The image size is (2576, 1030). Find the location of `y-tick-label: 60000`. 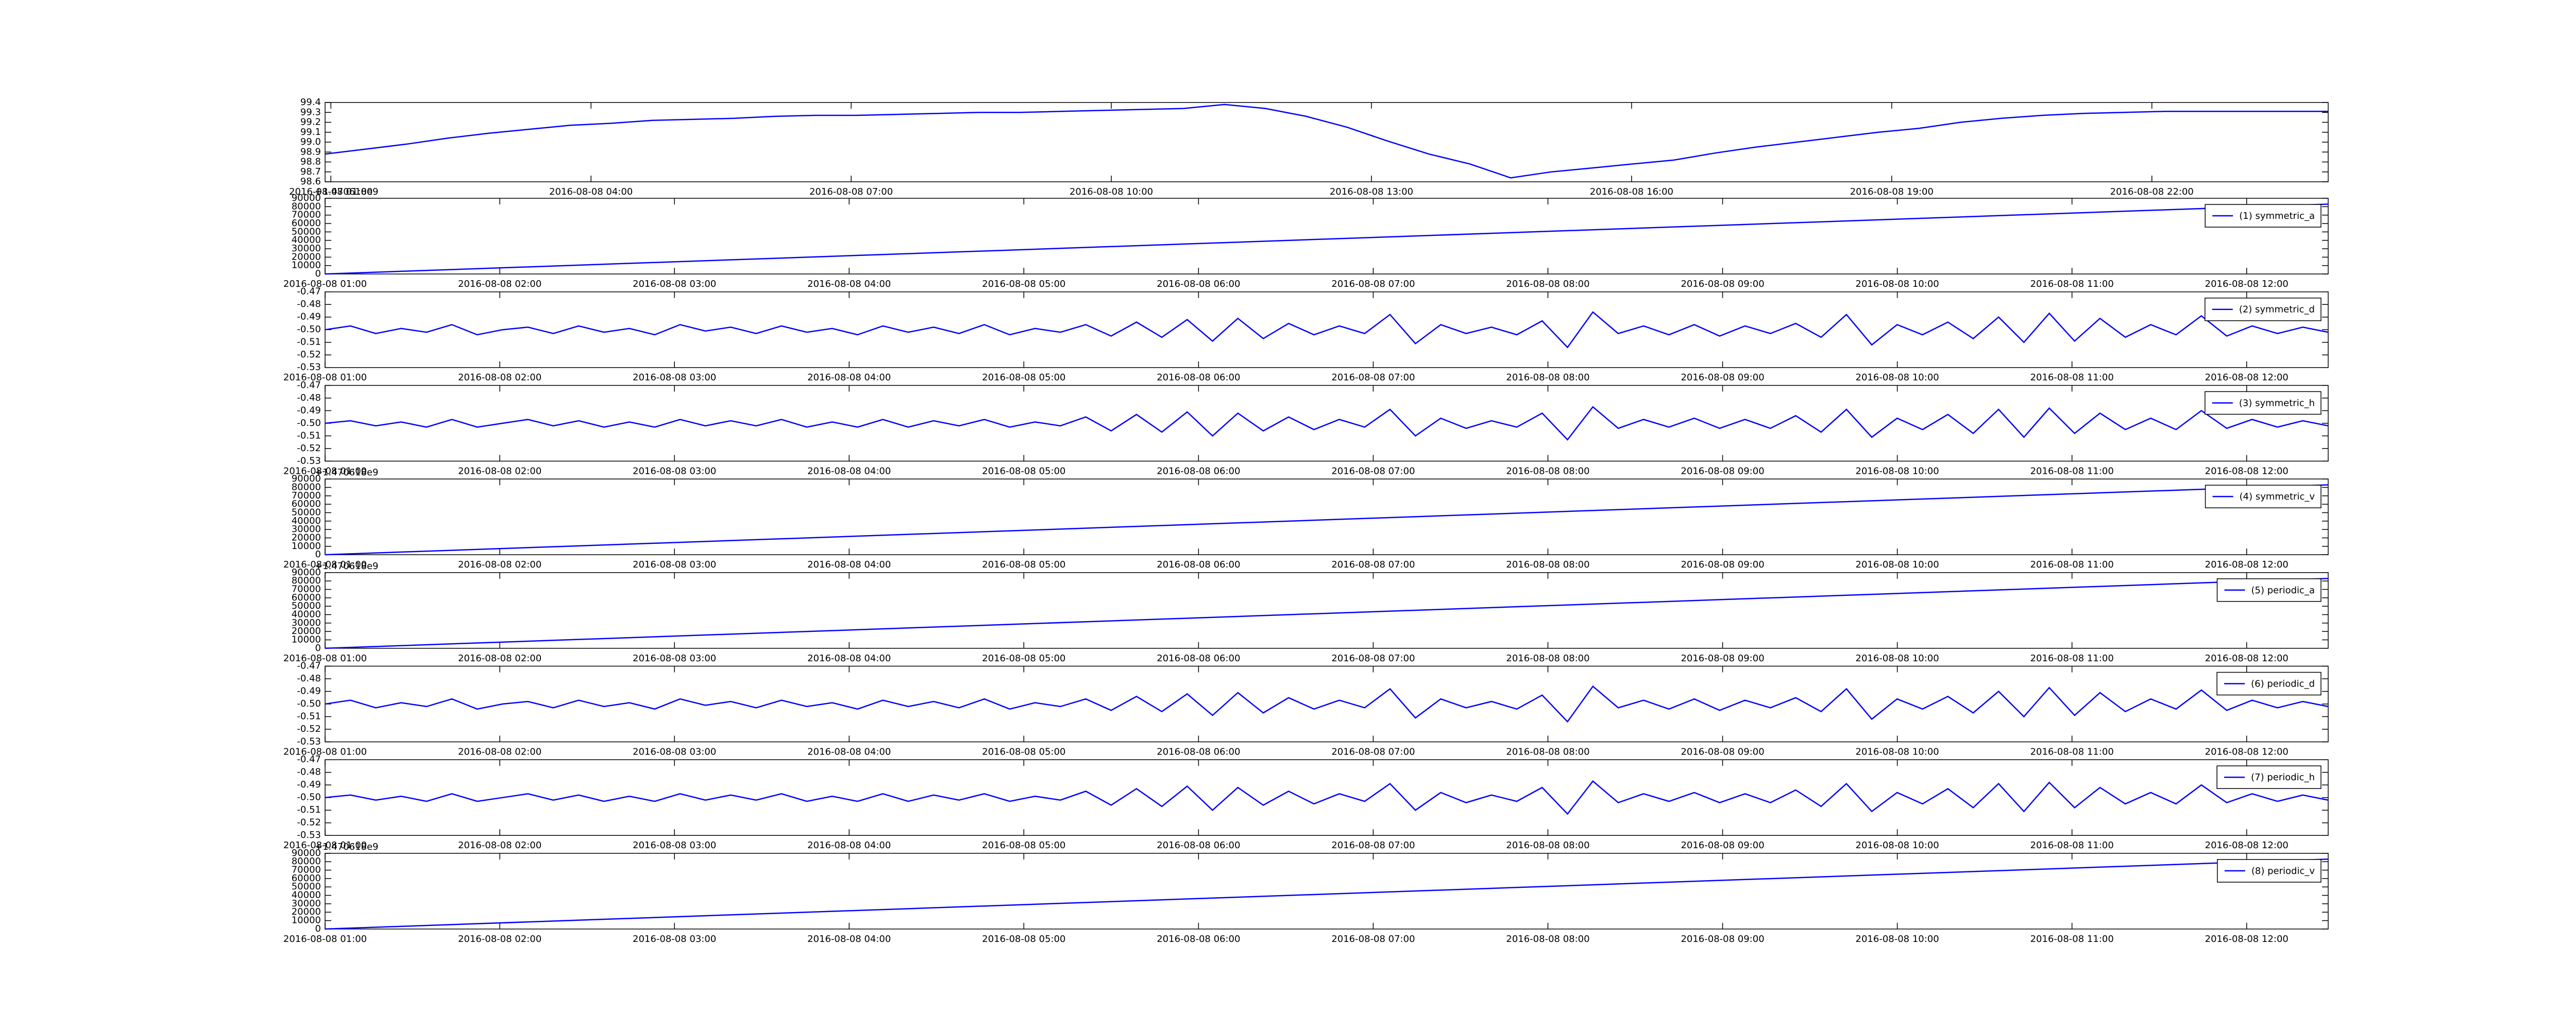

y-tick-label: 60000 is located at coordinates (306, 598).